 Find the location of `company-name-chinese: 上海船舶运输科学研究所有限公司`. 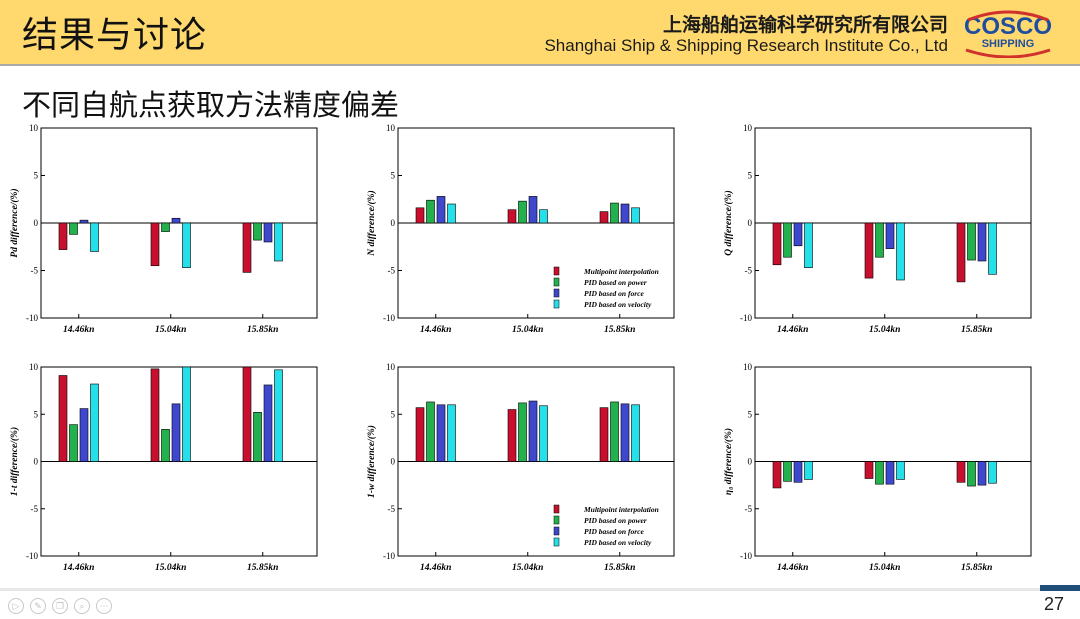

company-name-chinese: 上海船舶运输科学研究所有限公司 is located at coordinates (805, 25).